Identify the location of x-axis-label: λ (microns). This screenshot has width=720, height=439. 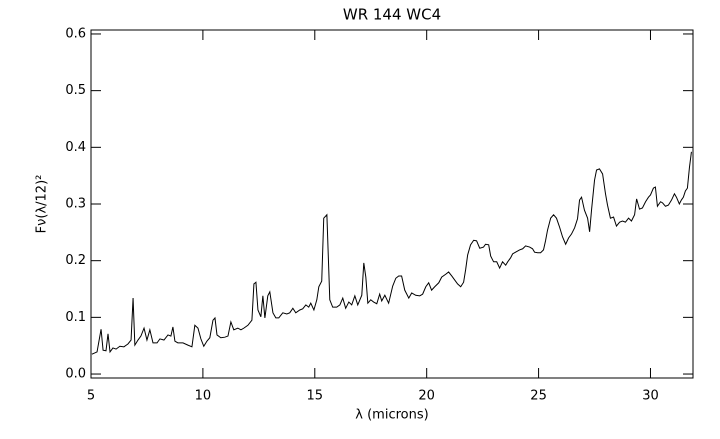
(391, 415).